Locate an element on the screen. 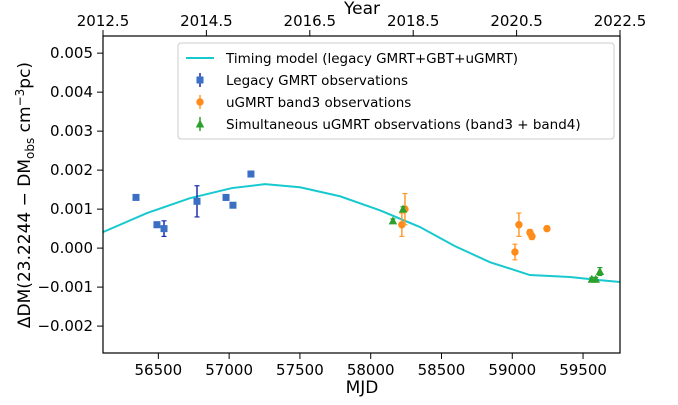  x-tick-label: 56500 is located at coordinates (158, 370).